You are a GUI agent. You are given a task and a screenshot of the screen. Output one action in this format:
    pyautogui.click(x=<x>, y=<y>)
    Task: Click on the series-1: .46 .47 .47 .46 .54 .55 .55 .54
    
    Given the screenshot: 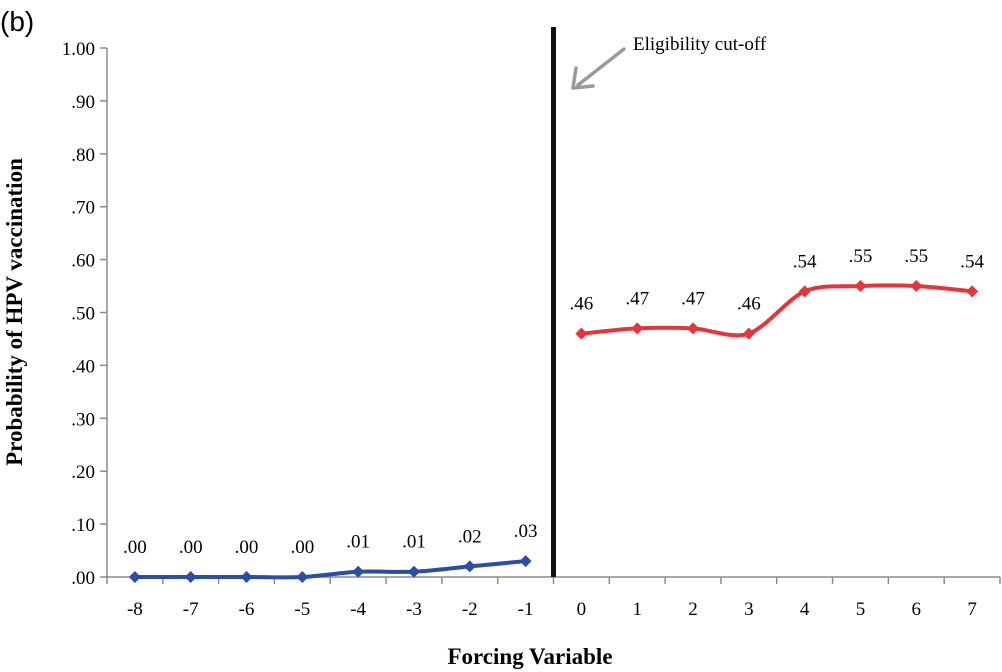 What is the action you would take?
    pyautogui.click(x=777, y=293)
    